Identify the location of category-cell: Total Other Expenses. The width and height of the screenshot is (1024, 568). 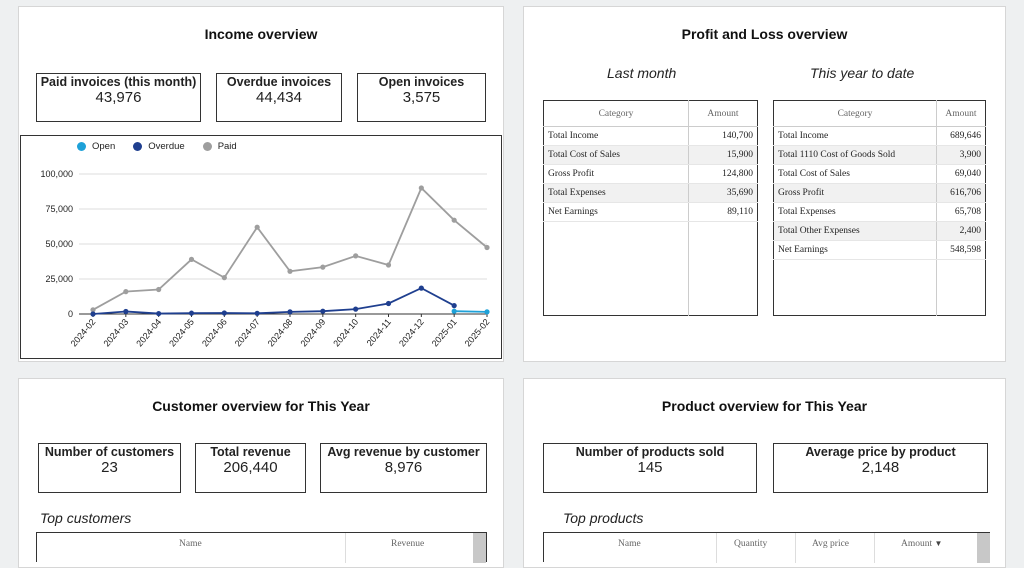
(855, 231).